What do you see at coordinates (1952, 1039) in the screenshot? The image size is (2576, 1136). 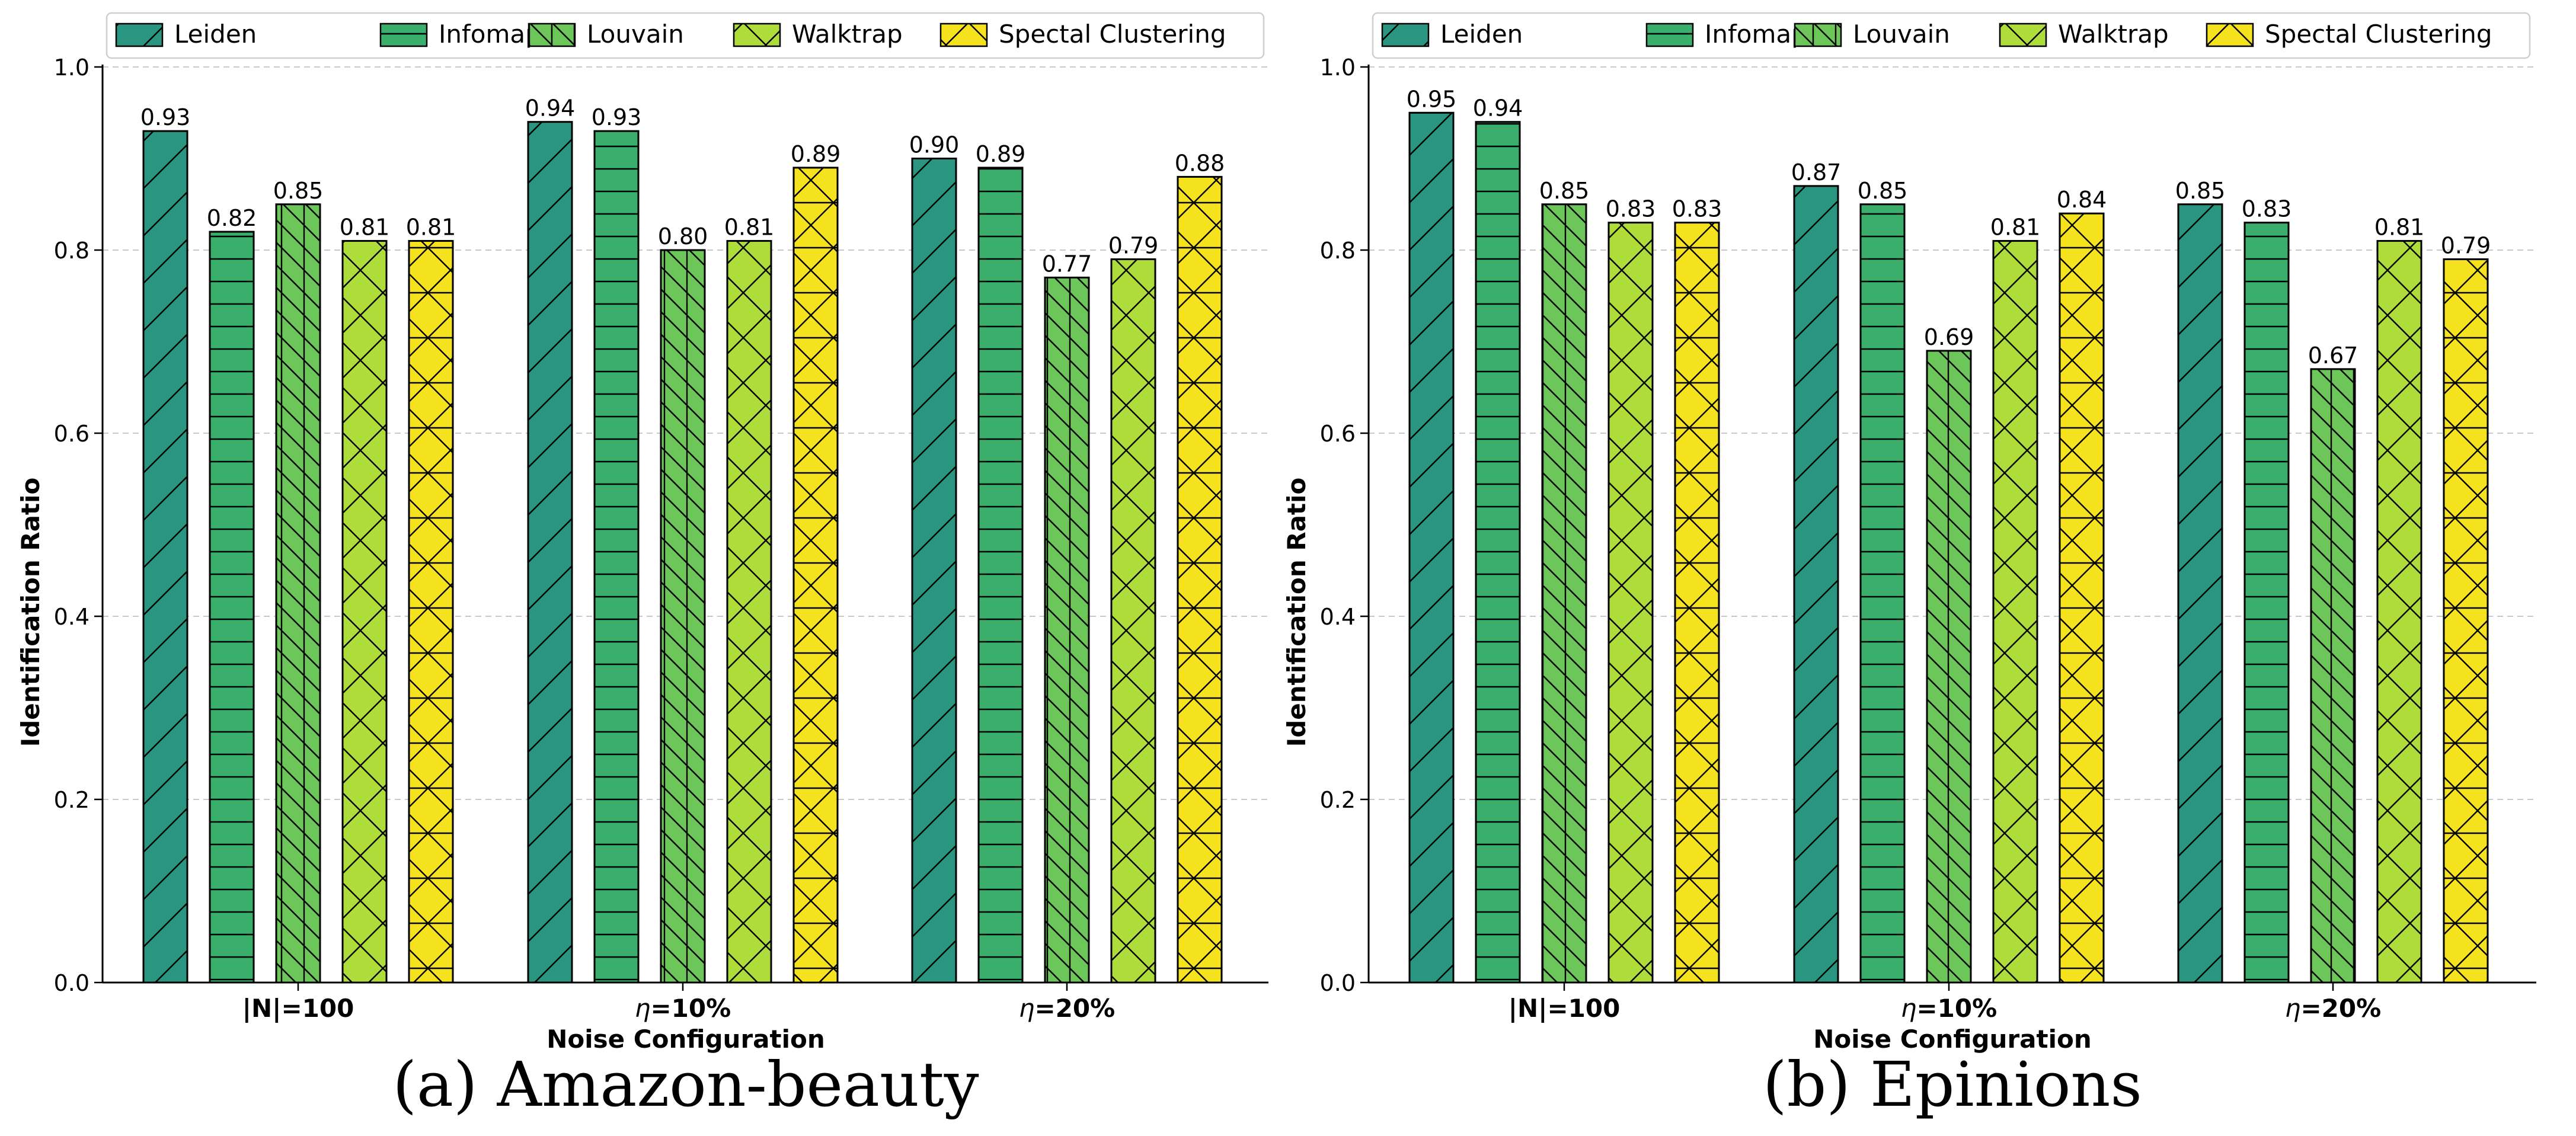 I see `chart-b-xlabel: Noise Configuration` at bounding box center [1952, 1039].